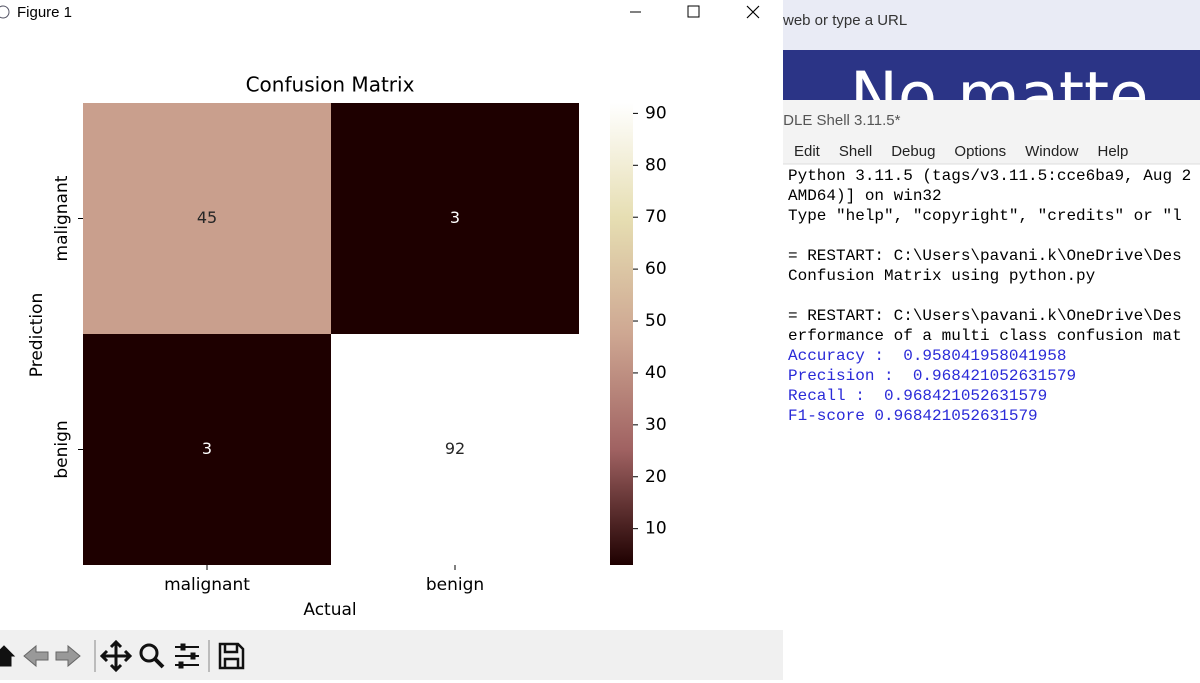 This screenshot has height=683, width=1200. Describe the element at coordinates (693, 11) in the screenshot. I see `maximize` at that location.